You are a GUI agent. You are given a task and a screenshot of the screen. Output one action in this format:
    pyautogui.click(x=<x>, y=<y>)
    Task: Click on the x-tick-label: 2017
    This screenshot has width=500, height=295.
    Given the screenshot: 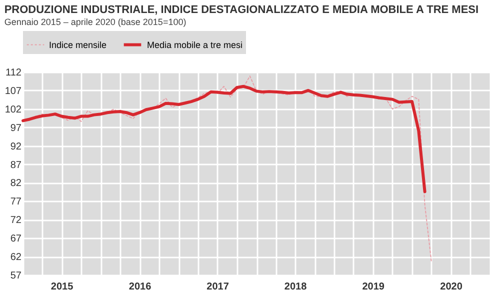 What is the action you would take?
    pyautogui.click(x=218, y=287)
    